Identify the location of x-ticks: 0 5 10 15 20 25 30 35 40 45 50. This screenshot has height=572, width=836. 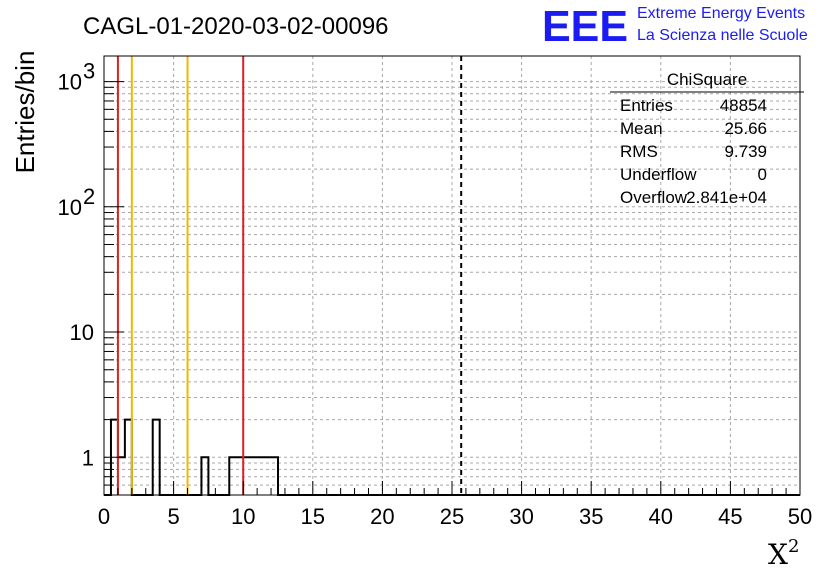
(455, 505).